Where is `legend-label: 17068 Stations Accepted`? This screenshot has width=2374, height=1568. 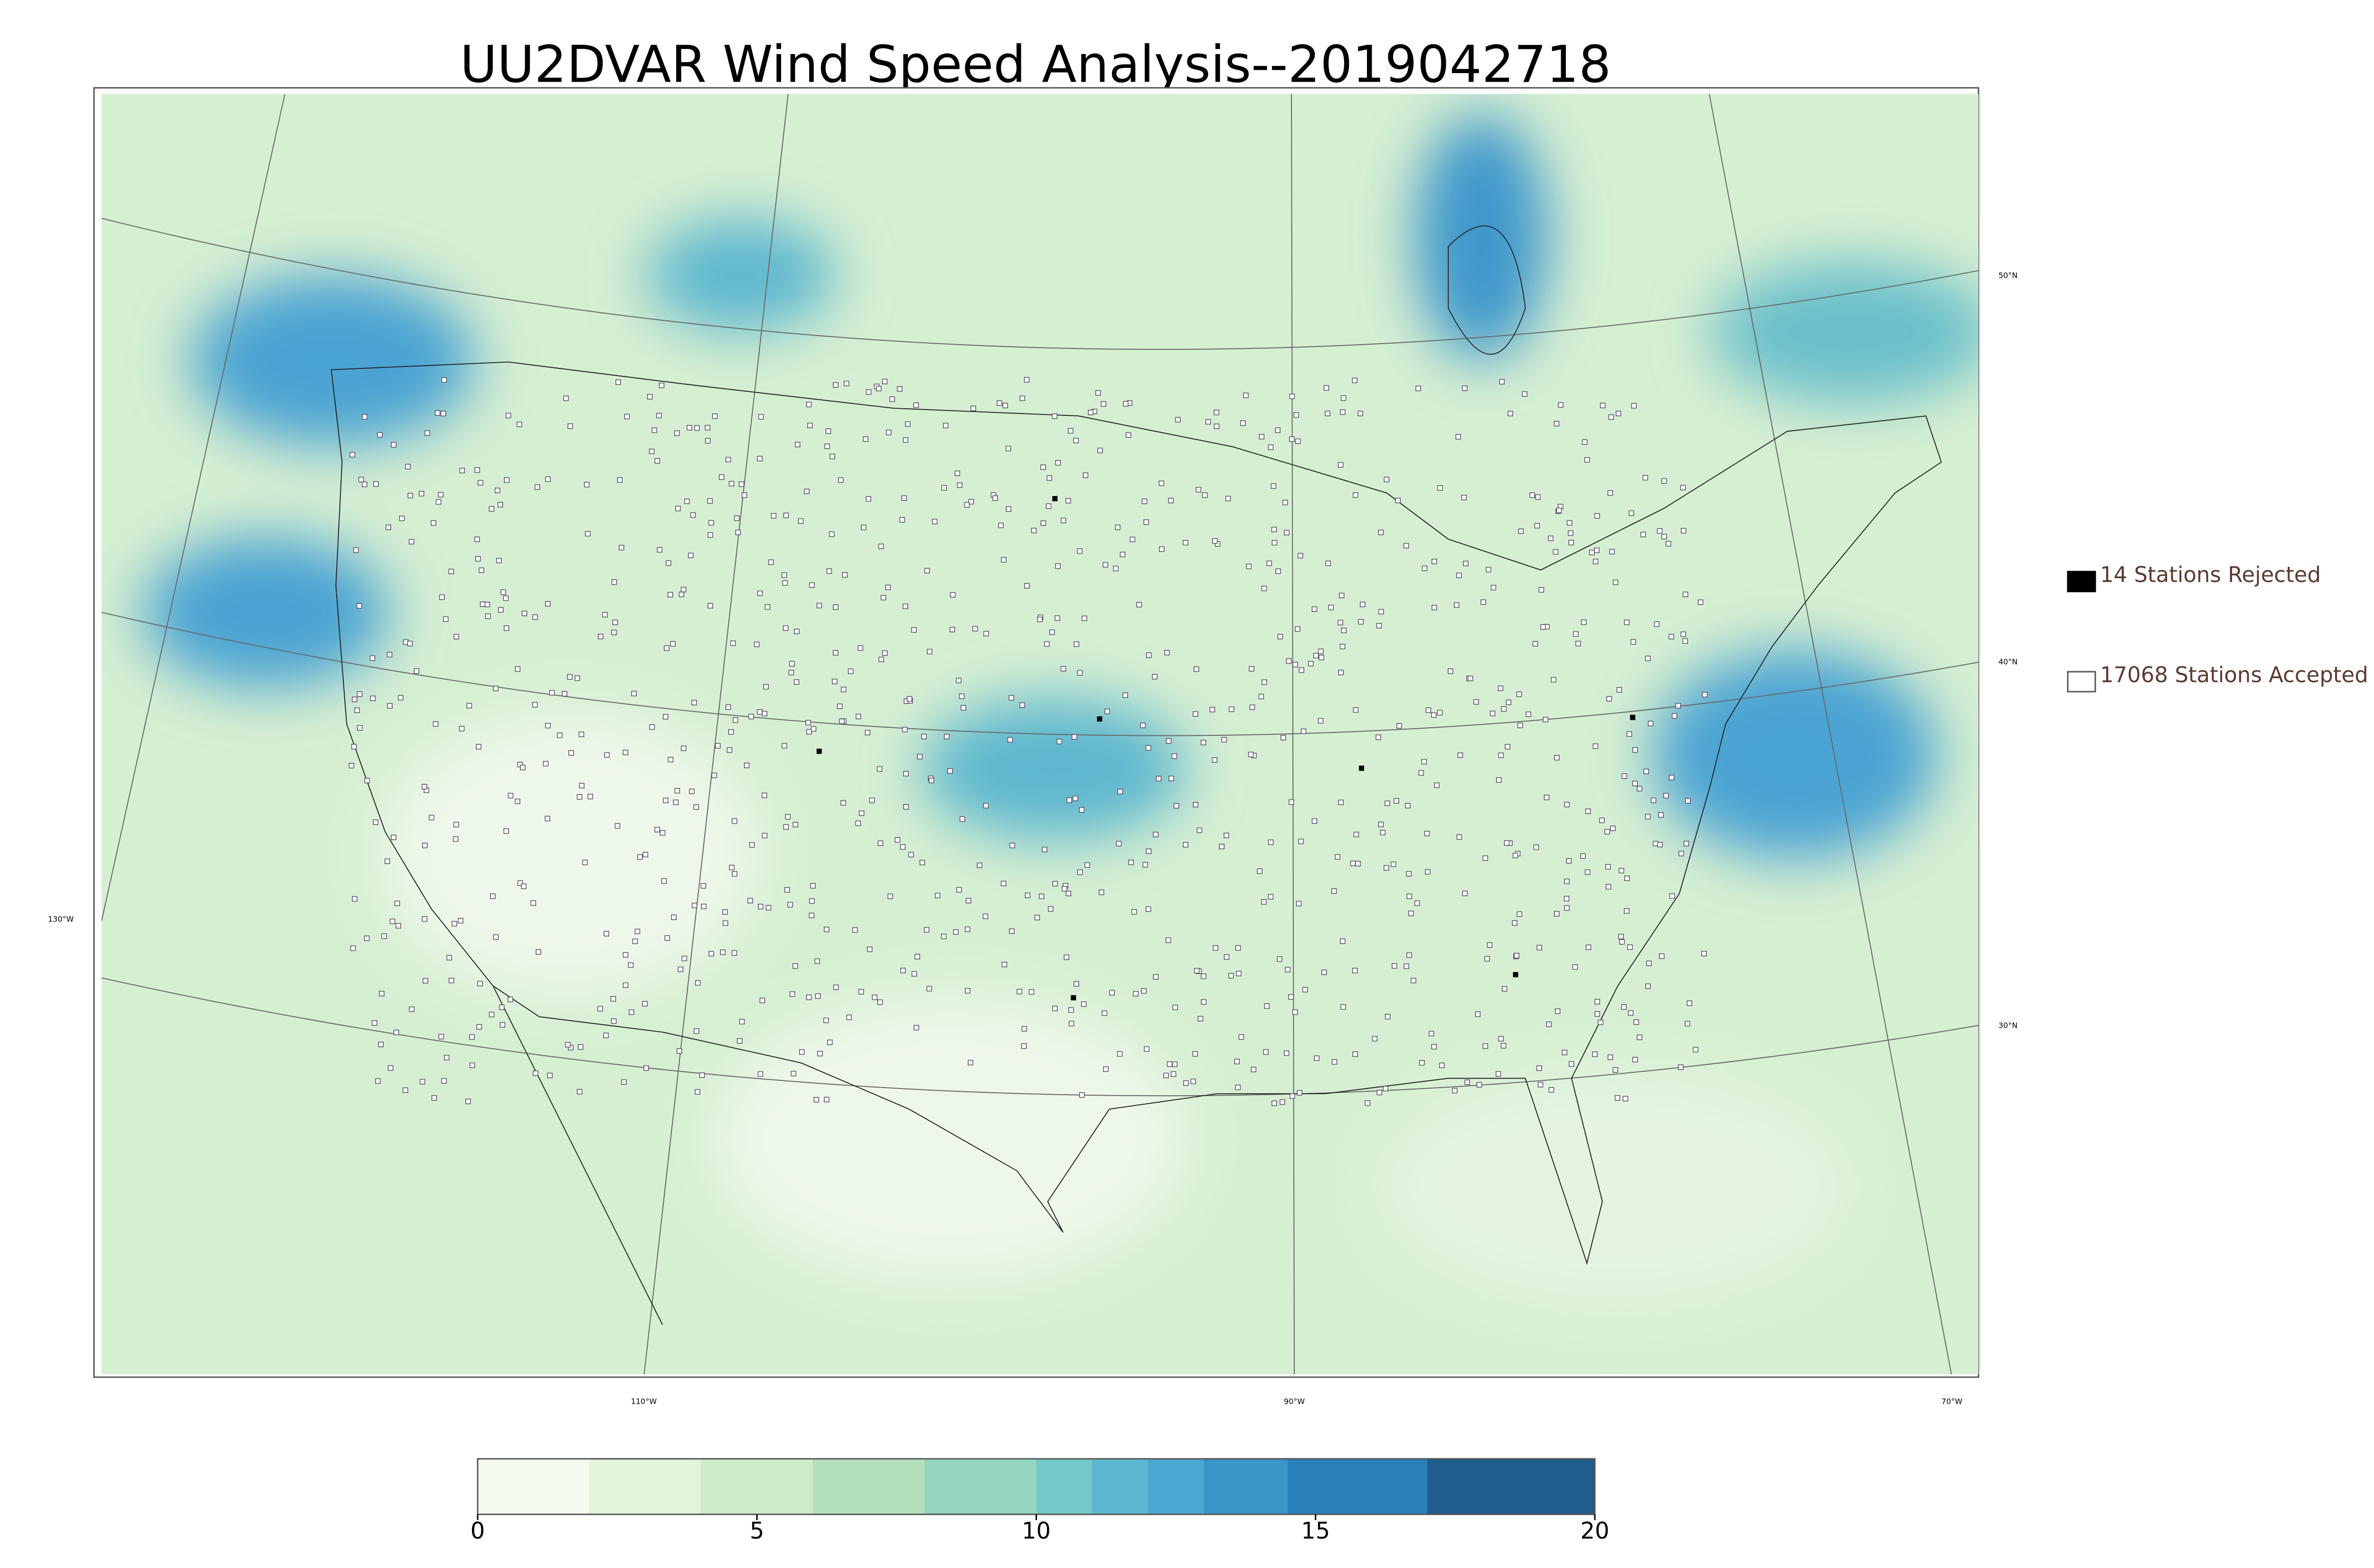 legend-label: 17068 Stations Accepted is located at coordinates (2234, 675).